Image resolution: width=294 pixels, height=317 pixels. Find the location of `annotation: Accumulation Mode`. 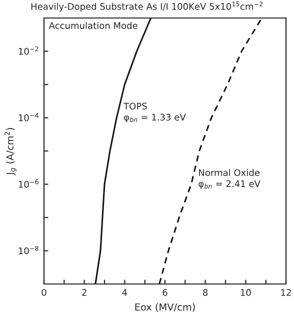

annotation: Accumulation Mode is located at coordinates (93, 25).